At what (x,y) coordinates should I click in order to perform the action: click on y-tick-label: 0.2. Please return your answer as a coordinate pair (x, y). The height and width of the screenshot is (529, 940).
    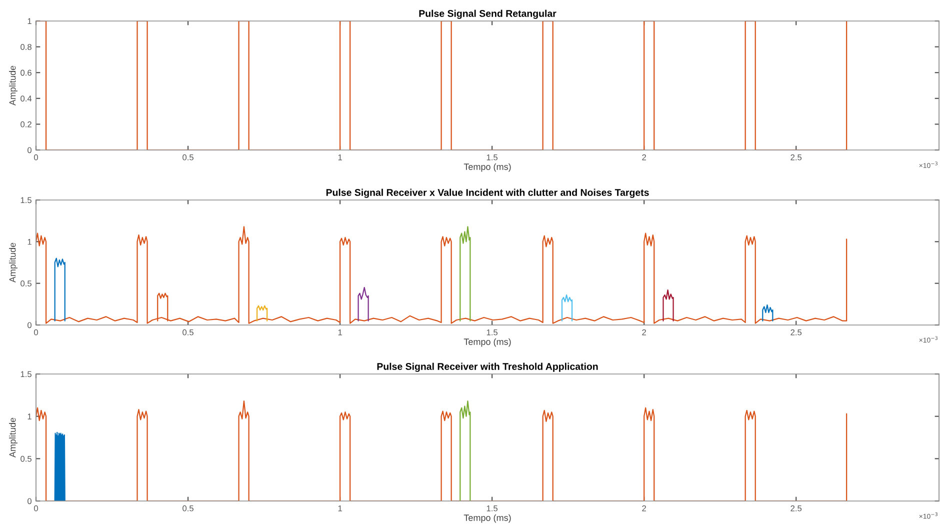
    Looking at the image, I should click on (26, 124).